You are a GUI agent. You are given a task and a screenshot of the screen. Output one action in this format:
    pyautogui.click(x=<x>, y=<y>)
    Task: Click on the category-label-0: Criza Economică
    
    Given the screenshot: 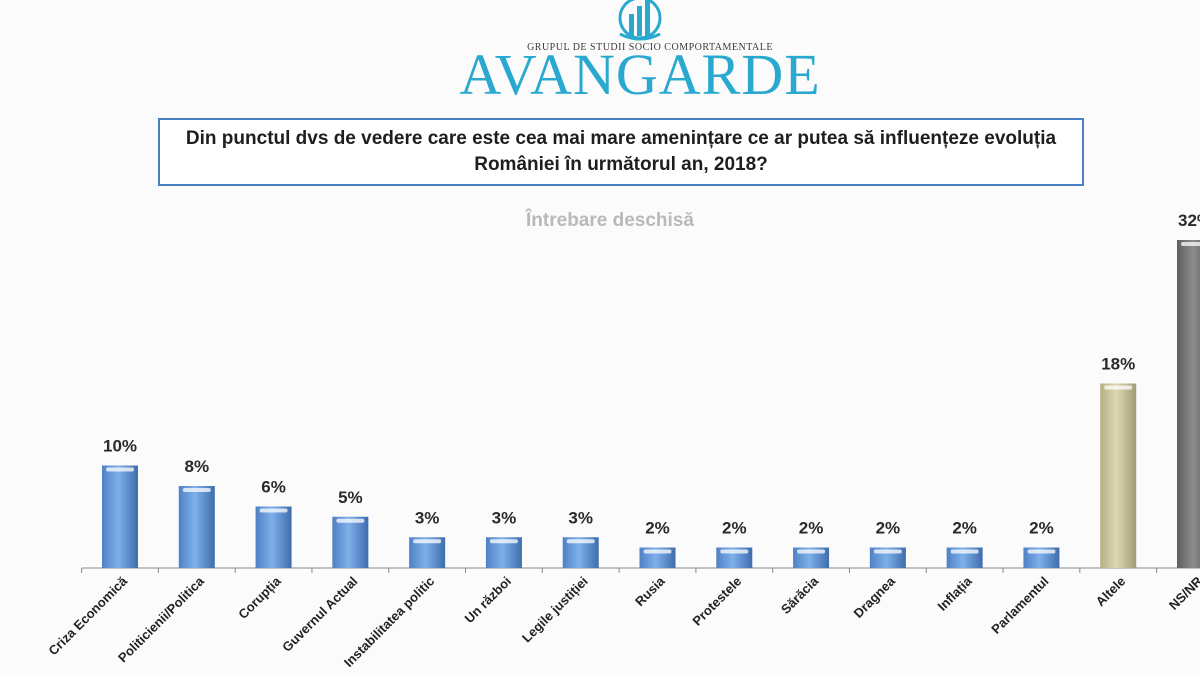 What is the action you would take?
    pyautogui.click(x=87, y=615)
    